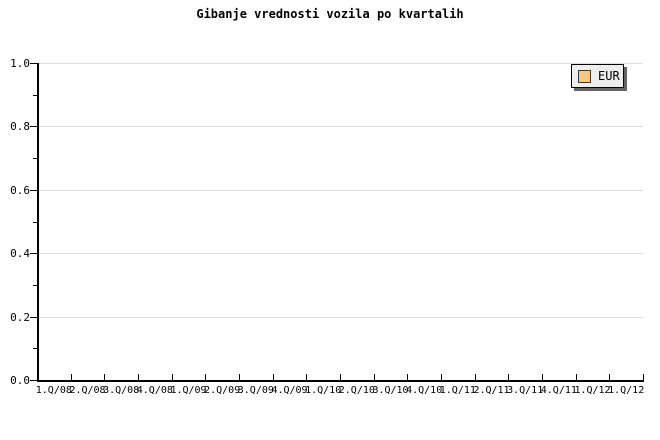 The height and width of the screenshot is (440, 660). I want to click on y-axis-tick-label: 0.2, so click(20, 317).